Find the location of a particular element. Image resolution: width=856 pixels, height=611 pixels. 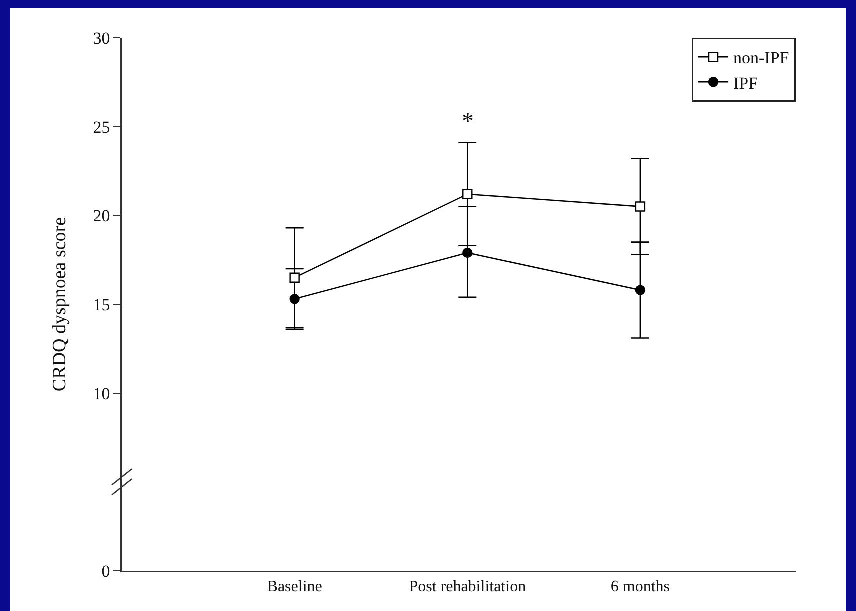

y-tick-label: 30 is located at coordinates (101, 38).